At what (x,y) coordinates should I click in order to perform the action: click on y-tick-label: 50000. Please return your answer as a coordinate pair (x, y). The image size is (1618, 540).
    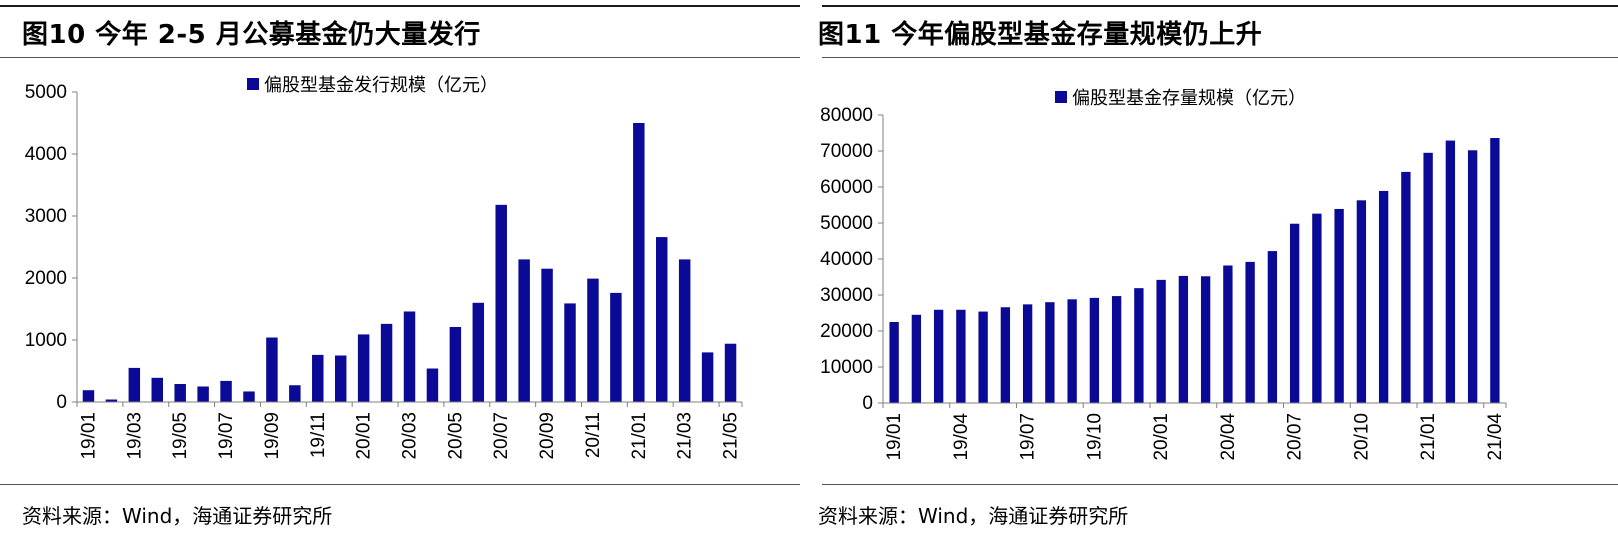
    Looking at the image, I should click on (846, 223).